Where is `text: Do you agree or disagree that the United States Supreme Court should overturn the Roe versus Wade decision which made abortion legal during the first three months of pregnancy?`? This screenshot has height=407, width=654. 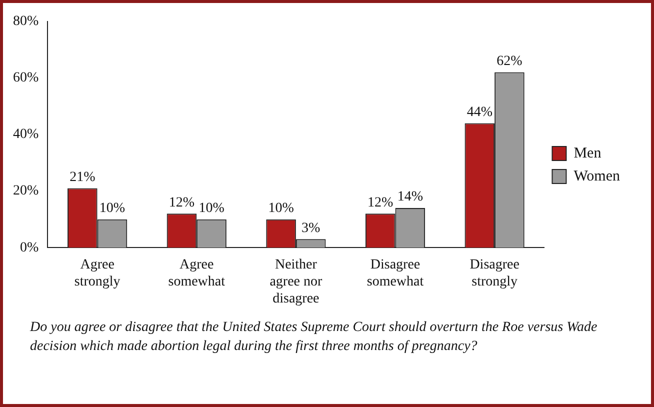
text: Do you agree or disagree that the United States Supreme Court should overturn the Roe versus Wade decision which made abortion legal during the first three months of pregnancy? is located at coordinates (314, 337).